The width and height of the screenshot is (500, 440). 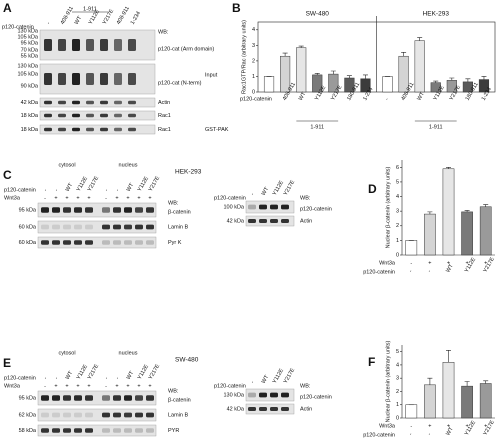 What do you see at coordinates (256, 99) in the screenshot?
I see `x-axis-label: p120-catenin` at bounding box center [256, 99].